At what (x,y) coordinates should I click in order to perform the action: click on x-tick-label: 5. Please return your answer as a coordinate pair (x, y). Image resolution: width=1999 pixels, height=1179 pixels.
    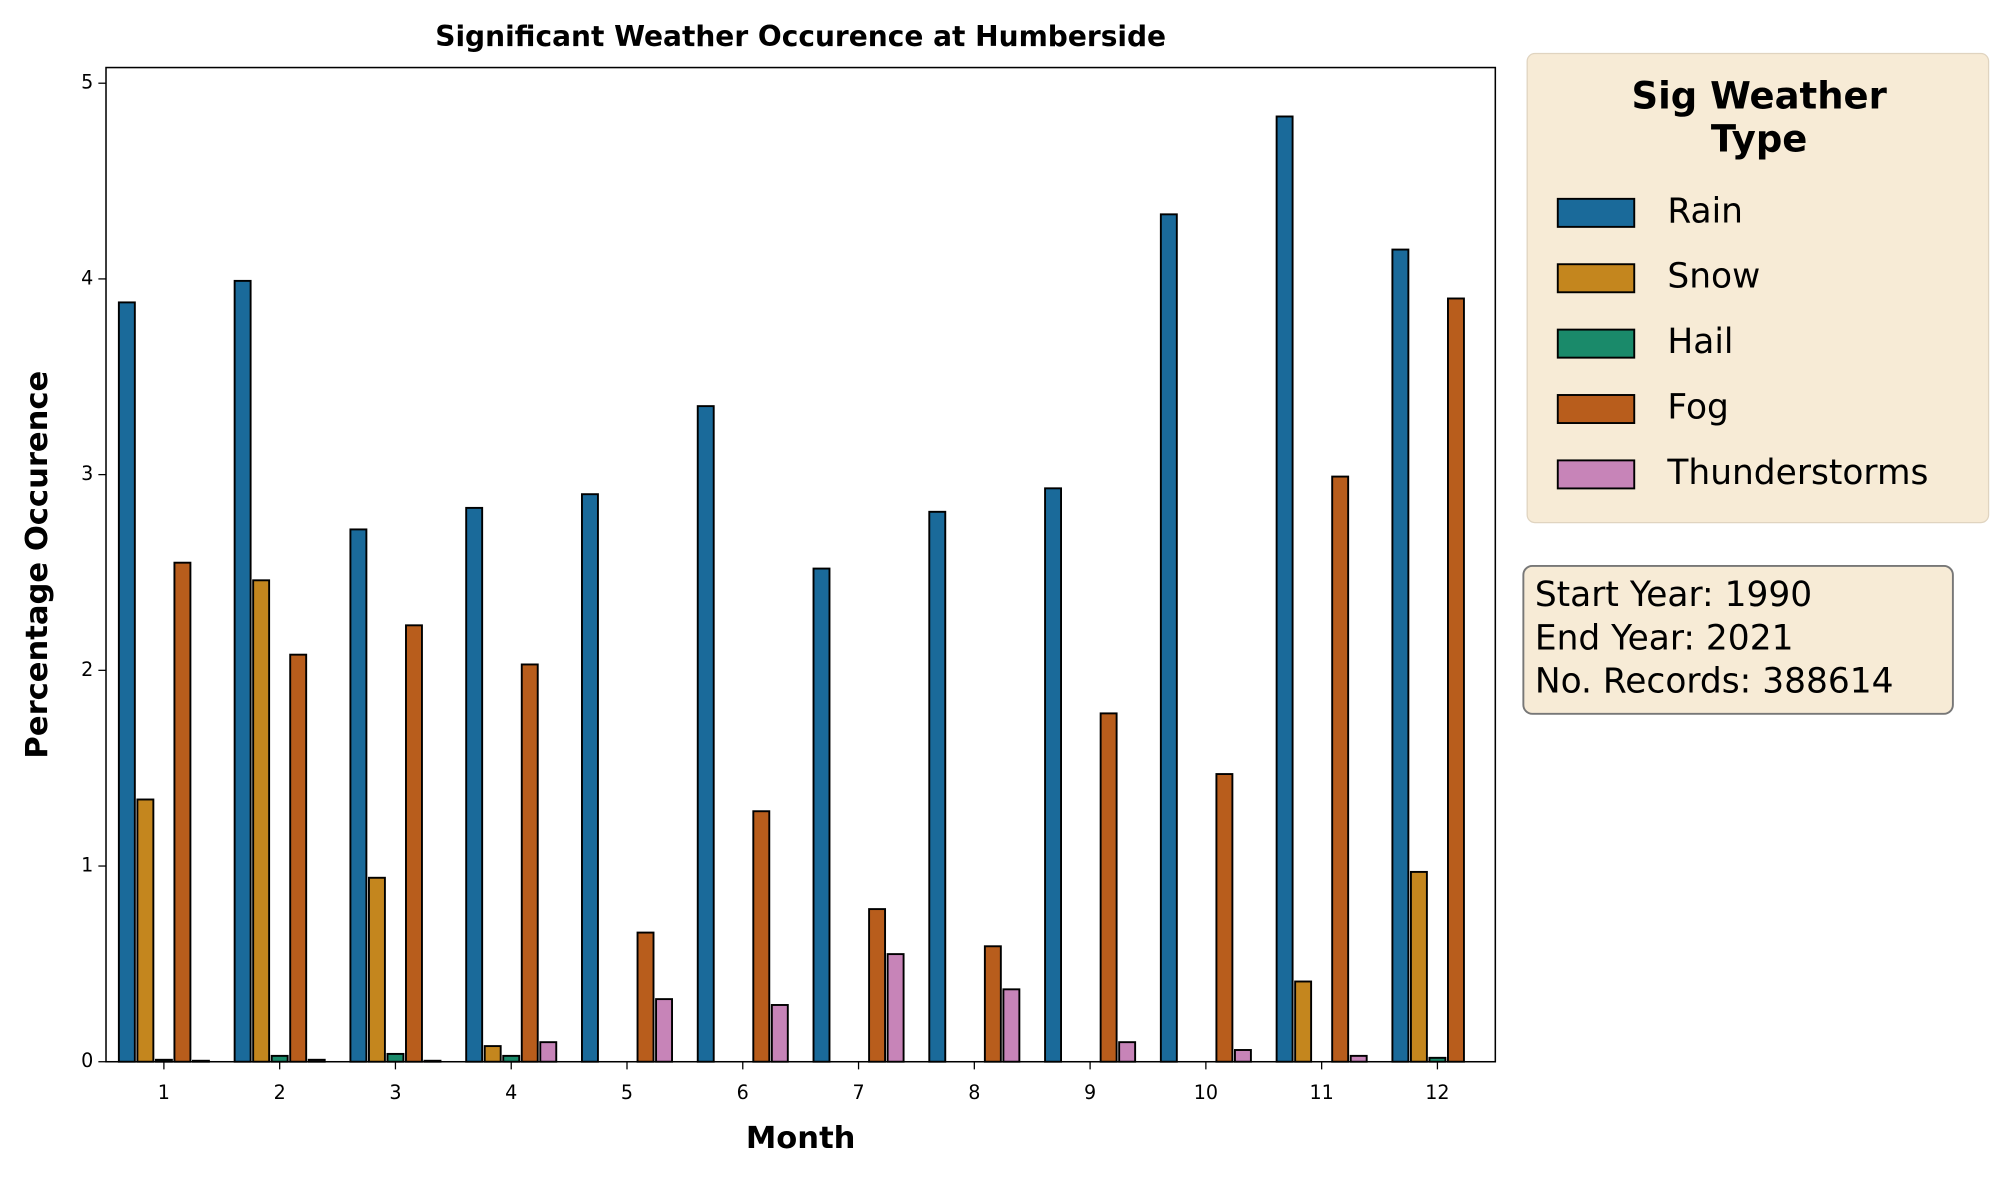
    Looking at the image, I should click on (627, 1092).